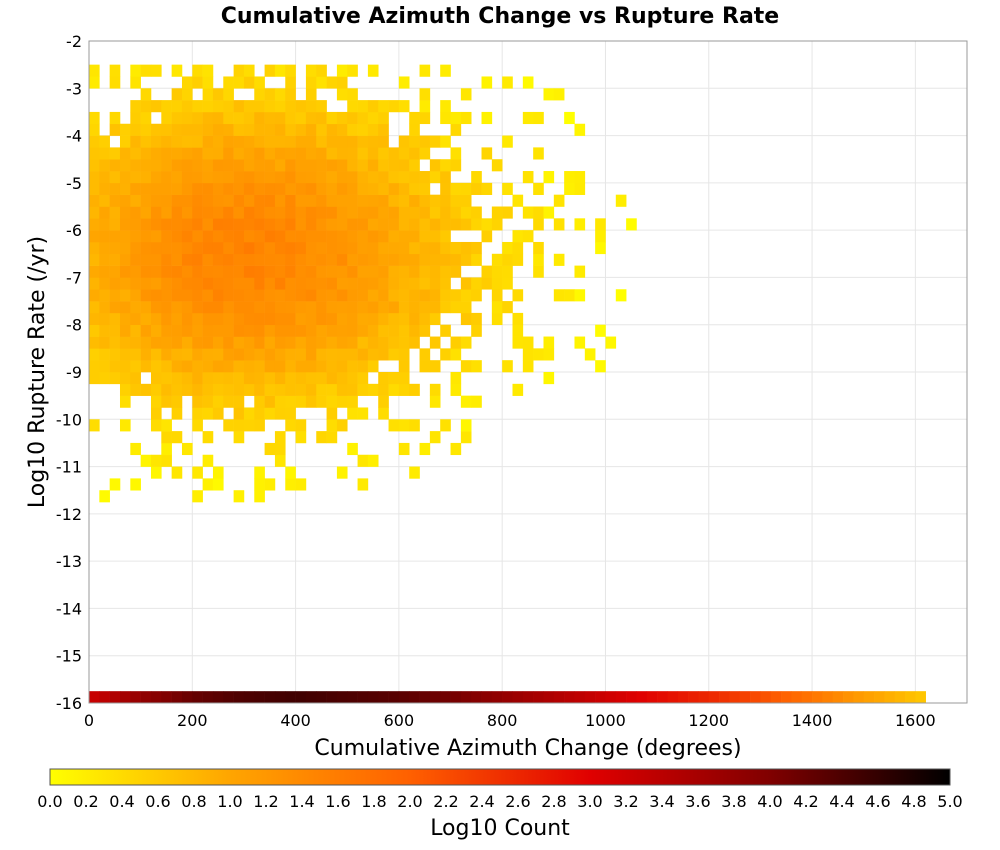 The width and height of the screenshot is (1000, 850). What do you see at coordinates (605, 720) in the screenshot?
I see `x-tick-label: 1000` at bounding box center [605, 720].